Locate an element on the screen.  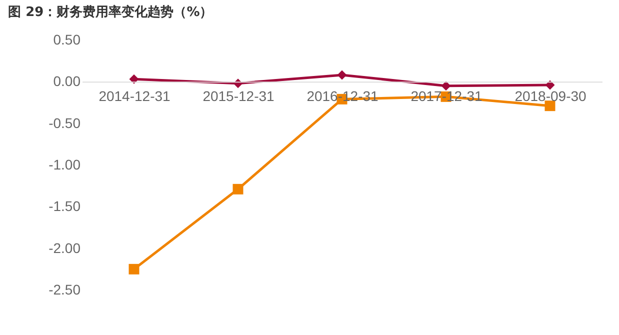
x-tick-label: 2016-12-31 is located at coordinates (342, 96).